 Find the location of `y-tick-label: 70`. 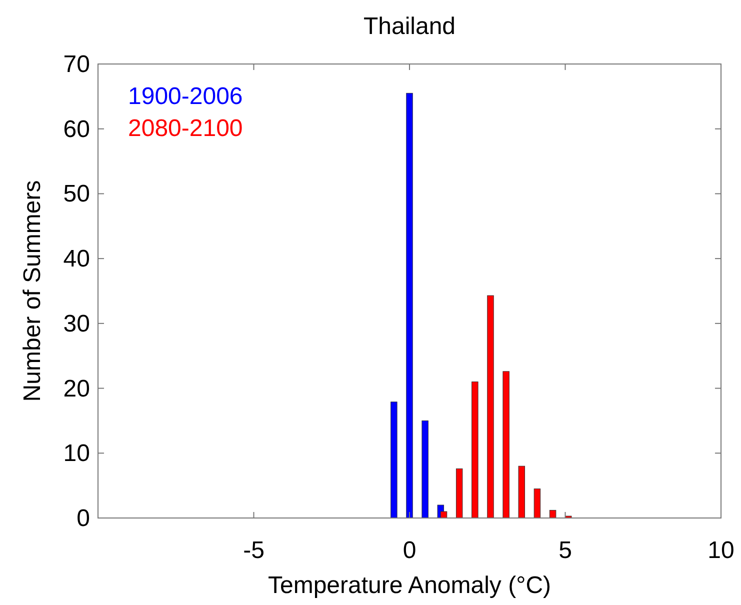

y-tick-label: 70 is located at coordinates (76, 64).